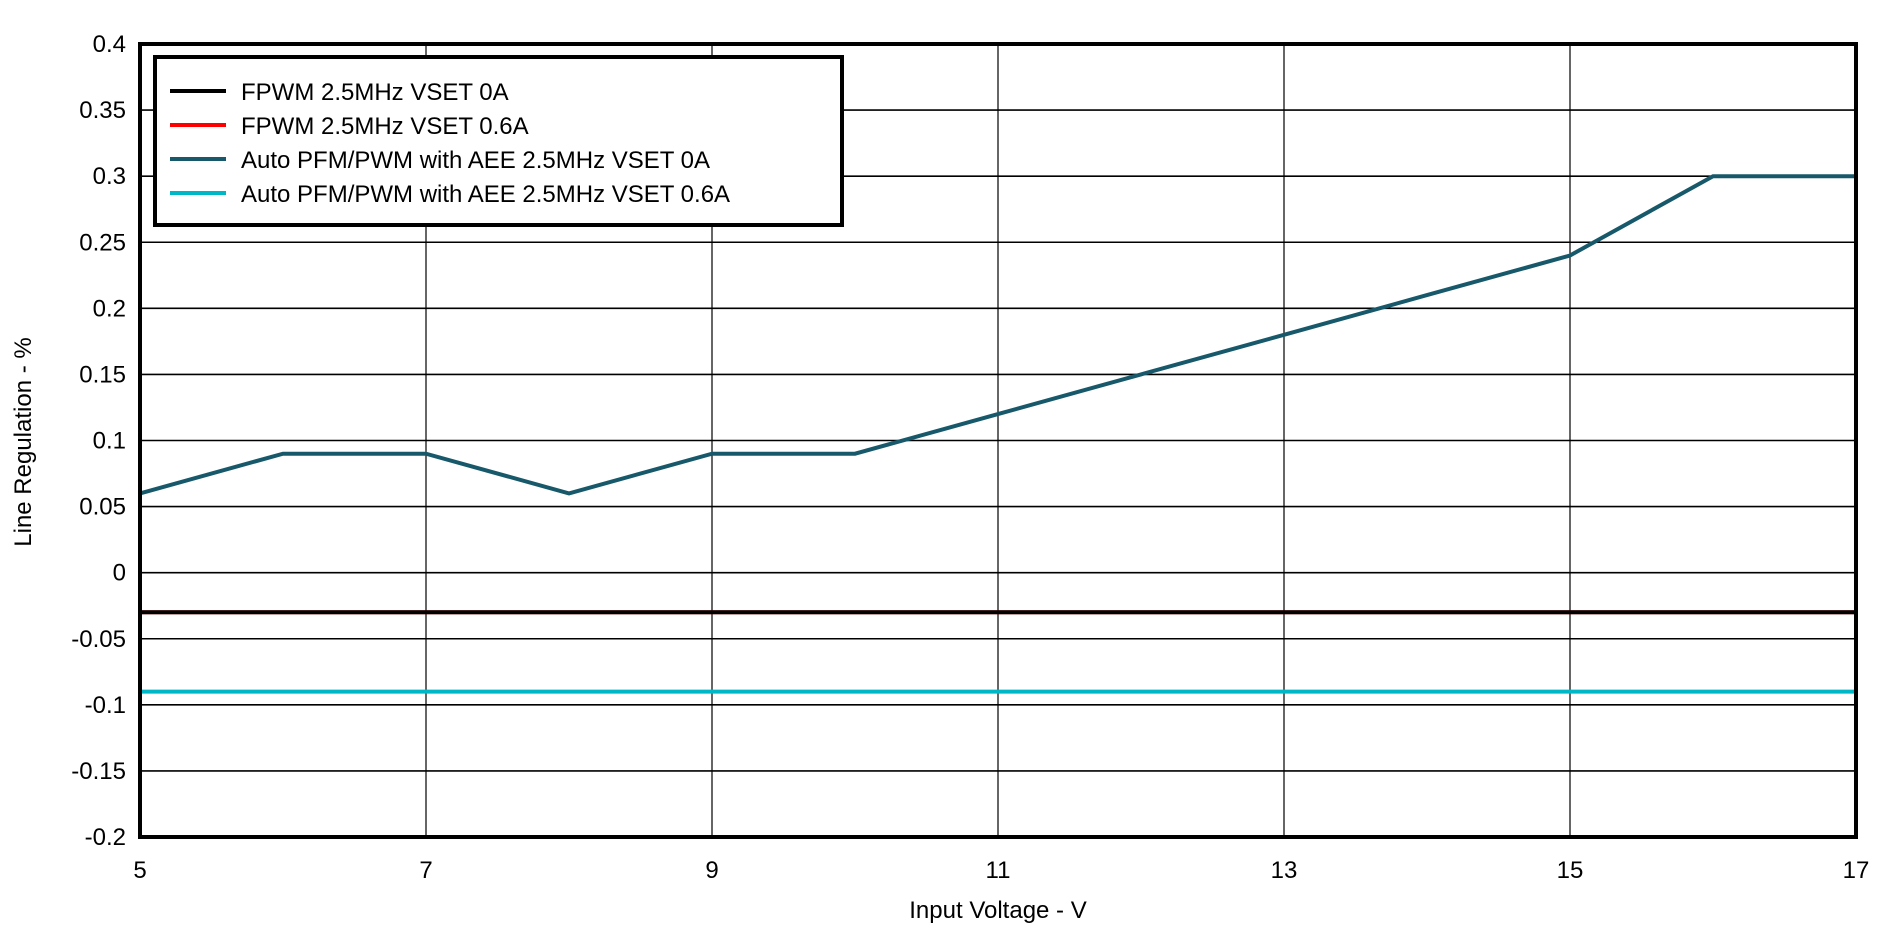 Image resolution: width=1896 pixels, height=938 pixels. What do you see at coordinates (1284, 870) in the screenshot?
I see `x-tick-label: 13` at bounding box center [1284, 870].